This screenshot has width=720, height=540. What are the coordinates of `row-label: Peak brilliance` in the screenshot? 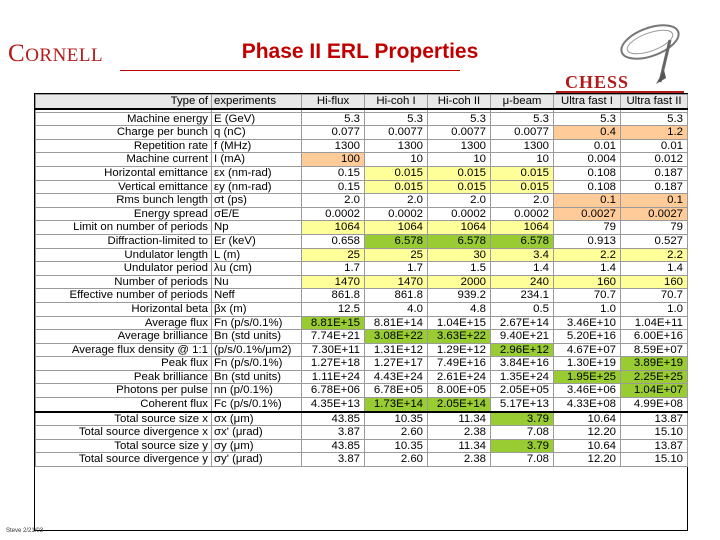 It's located at (123, 377).